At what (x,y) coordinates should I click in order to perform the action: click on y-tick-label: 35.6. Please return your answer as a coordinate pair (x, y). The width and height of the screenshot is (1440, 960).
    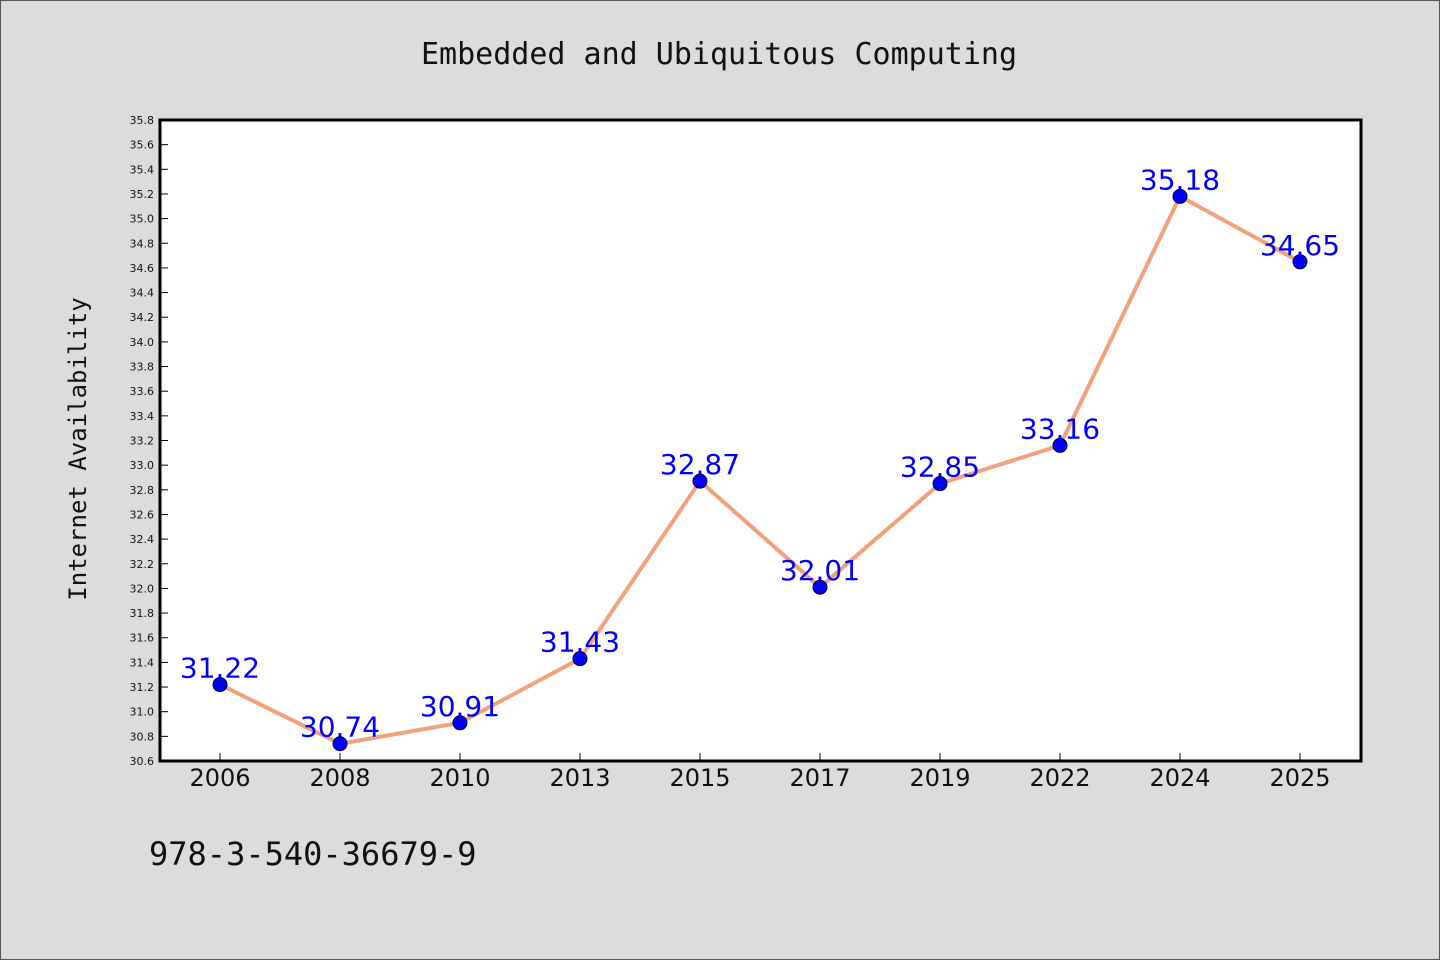
    Looking at the image, I should click on (142, 145).